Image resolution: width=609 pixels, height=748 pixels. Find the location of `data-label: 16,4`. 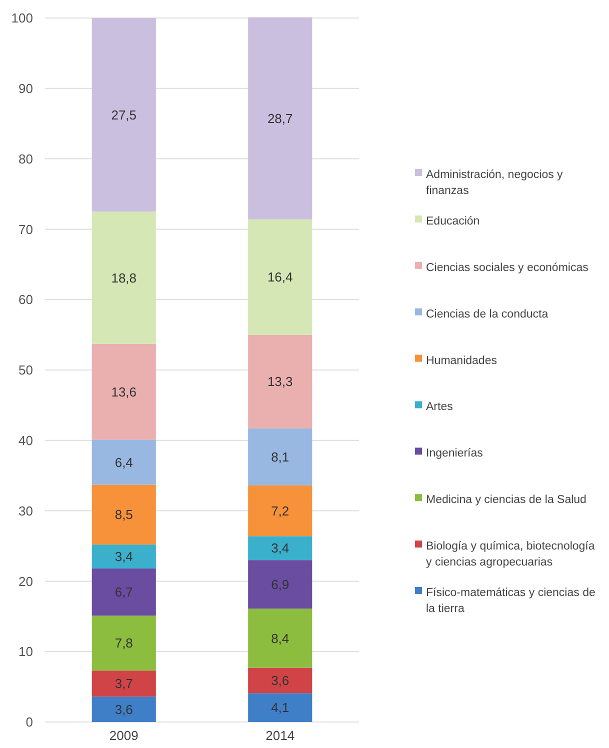

data-label: 16,4 is located at coordinates (280, 277).